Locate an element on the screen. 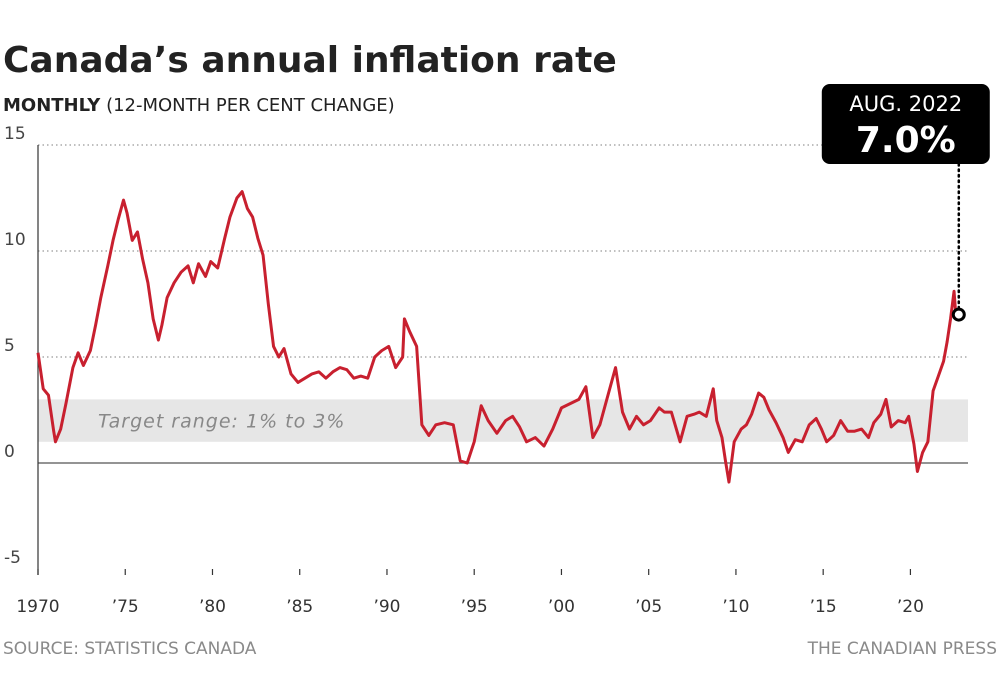 The height and width of the screenshot is (677, 1000). x-tick-label: ’95 is located at coordinates (474, 607).